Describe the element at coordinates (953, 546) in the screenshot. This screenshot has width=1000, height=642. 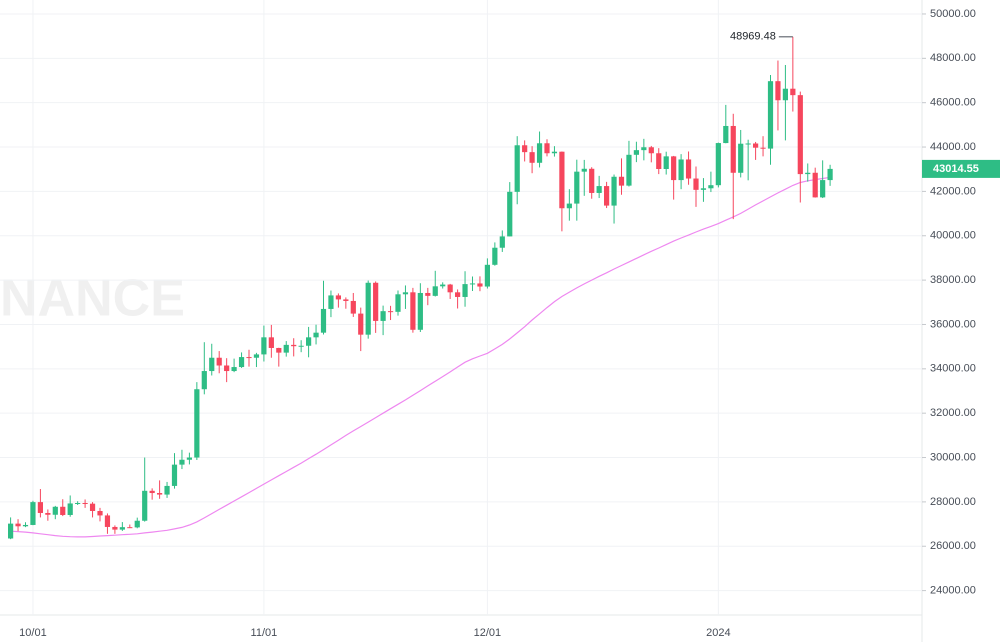
I see `y-tick-label: 26000.00` at that location.